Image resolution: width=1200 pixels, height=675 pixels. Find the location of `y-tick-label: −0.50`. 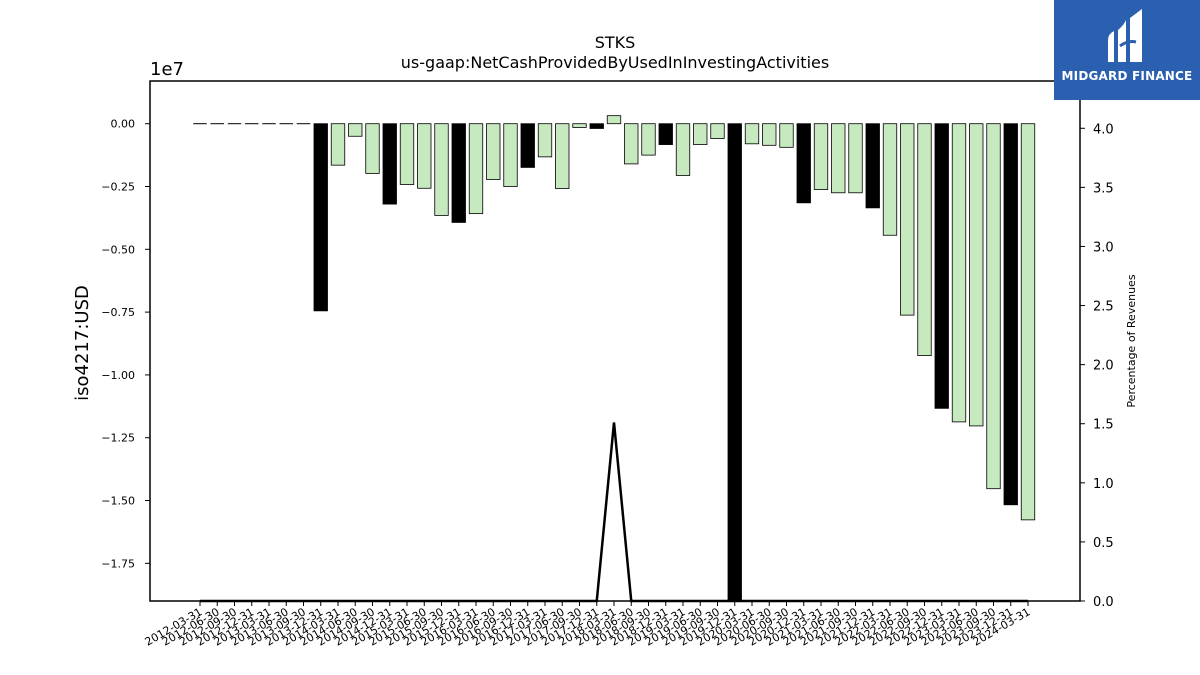

y-tick-label: −0.50 is located at coordinates (118, 249).